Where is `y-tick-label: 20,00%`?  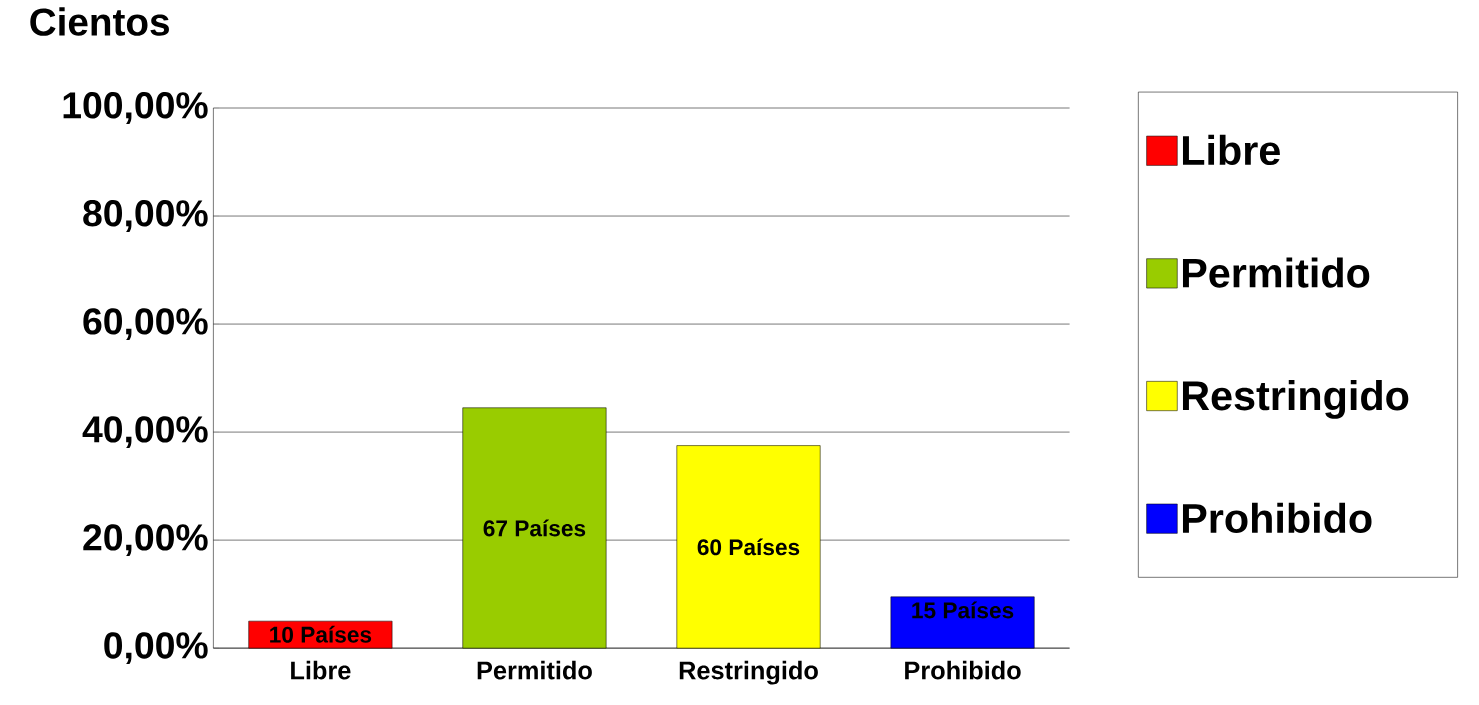 y-tick-label: 20,00% is located at coordinates (145, 539).